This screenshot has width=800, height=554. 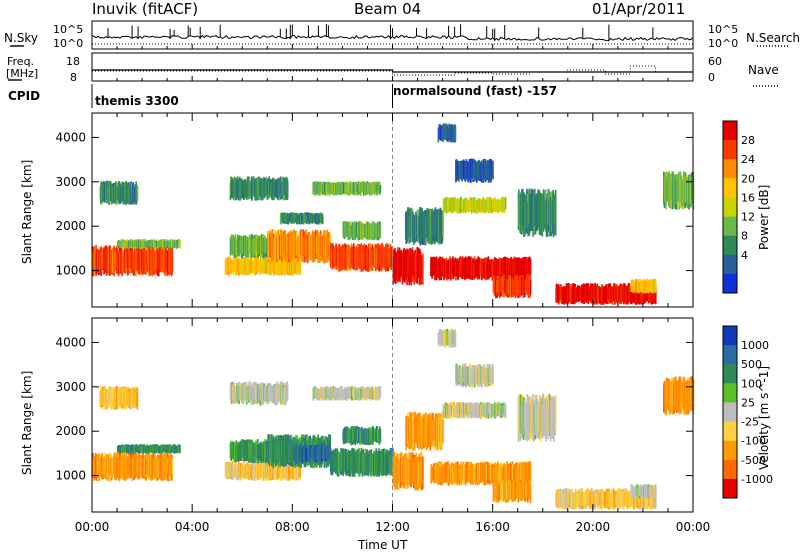 I want to click on nsearch-tick-bottom: 10^0, so click(x=723, y=43).